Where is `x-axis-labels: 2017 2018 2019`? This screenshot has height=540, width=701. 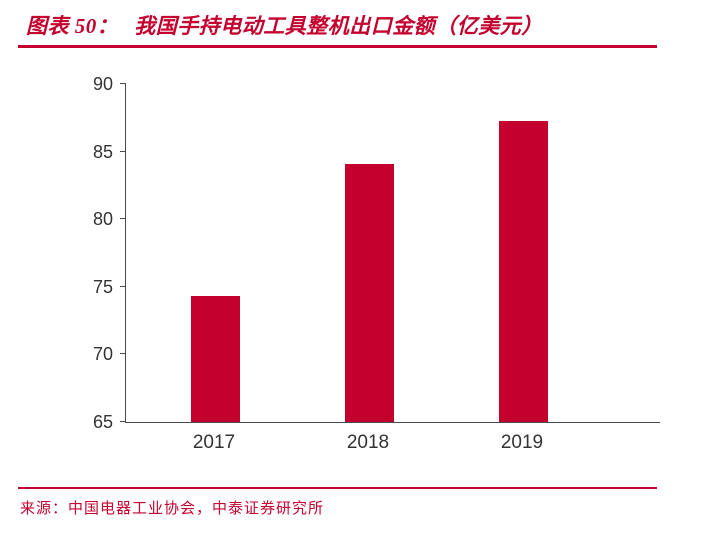
x-axis-labels: 2017 2018 2019 is located at coordinates (368, 443).